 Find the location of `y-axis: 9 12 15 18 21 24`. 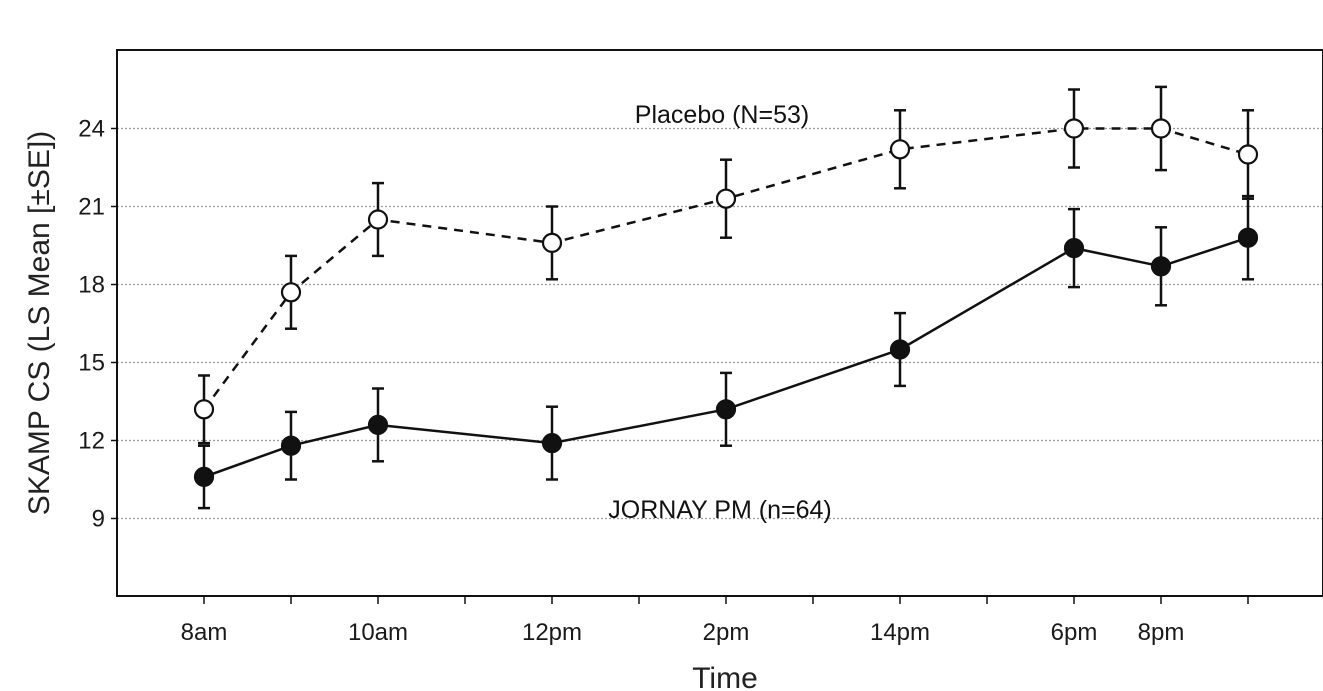

y-axis: 9 12 15 18 21 24 is located at coordinates (97, 324).